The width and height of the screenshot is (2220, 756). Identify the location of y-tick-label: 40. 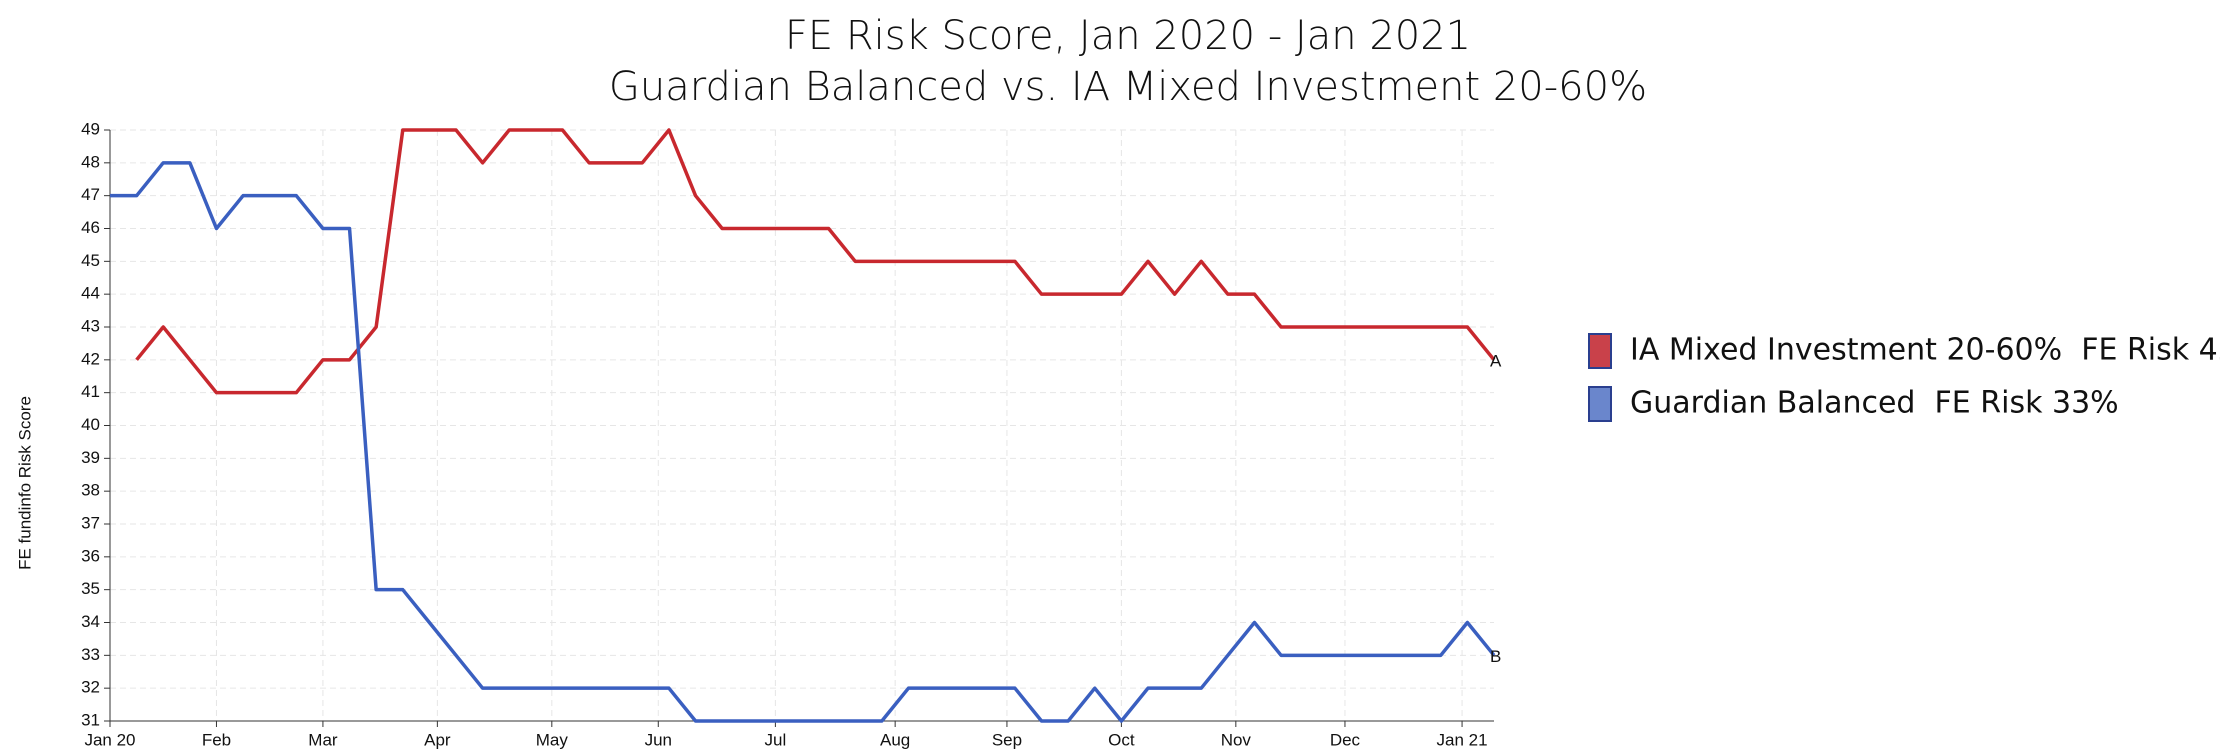
(90, 424).